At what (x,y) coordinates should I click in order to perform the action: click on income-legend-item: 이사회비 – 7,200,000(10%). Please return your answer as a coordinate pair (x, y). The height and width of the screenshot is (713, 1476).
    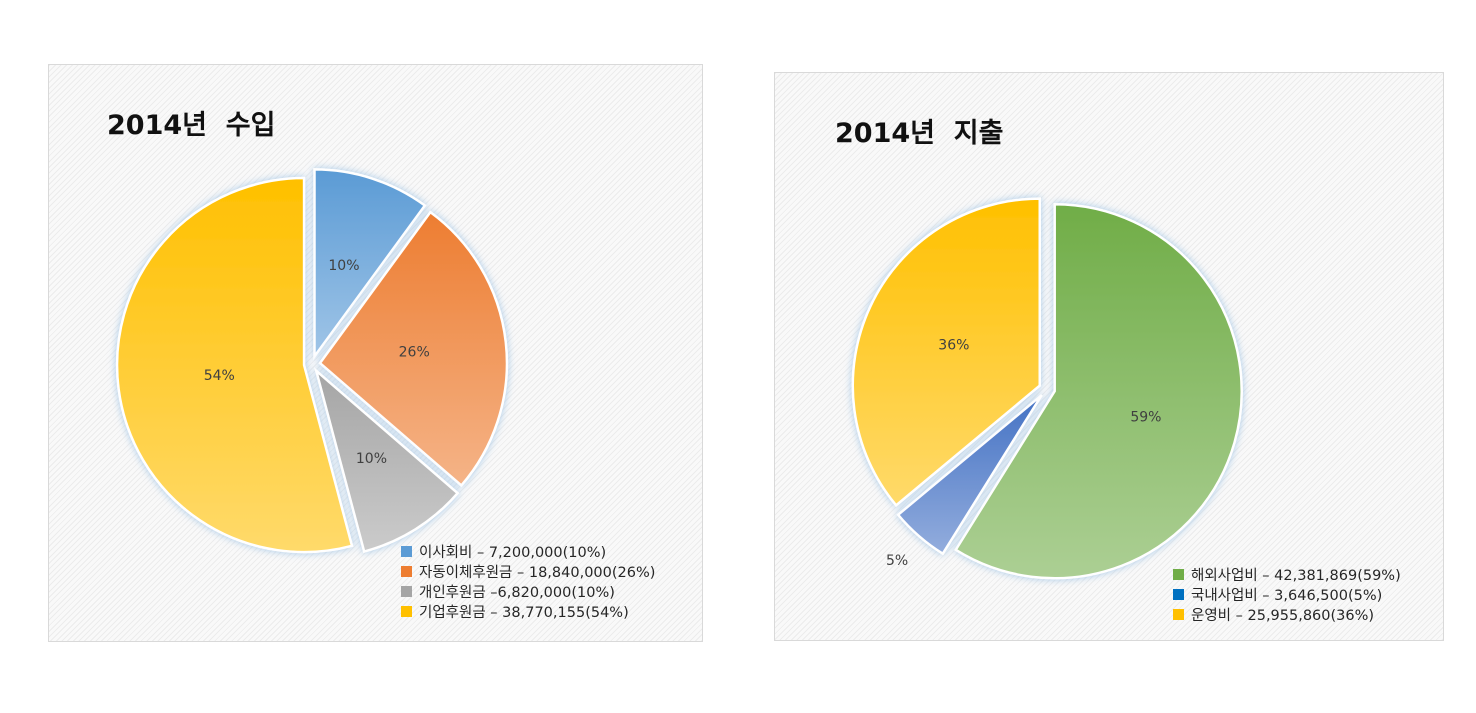
    Looking at the image, I should click on (528, 551).